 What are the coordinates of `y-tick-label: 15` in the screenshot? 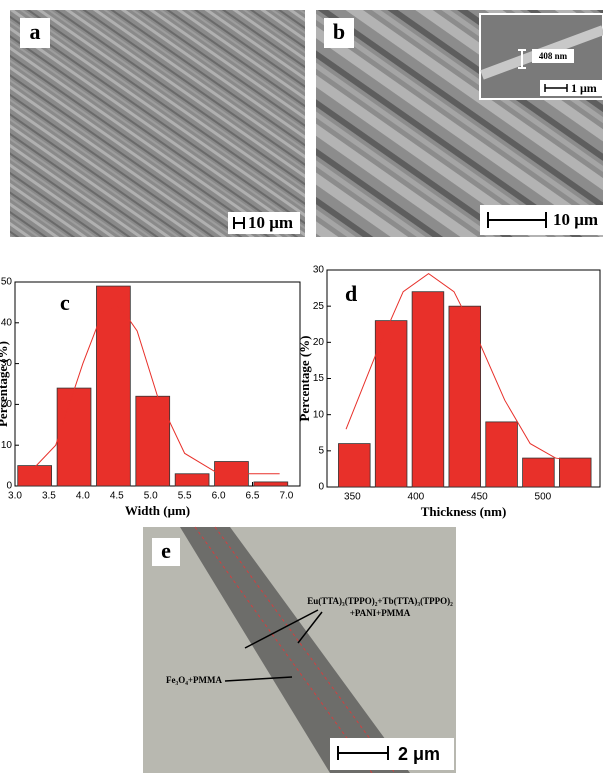 It's located at (319, 378).